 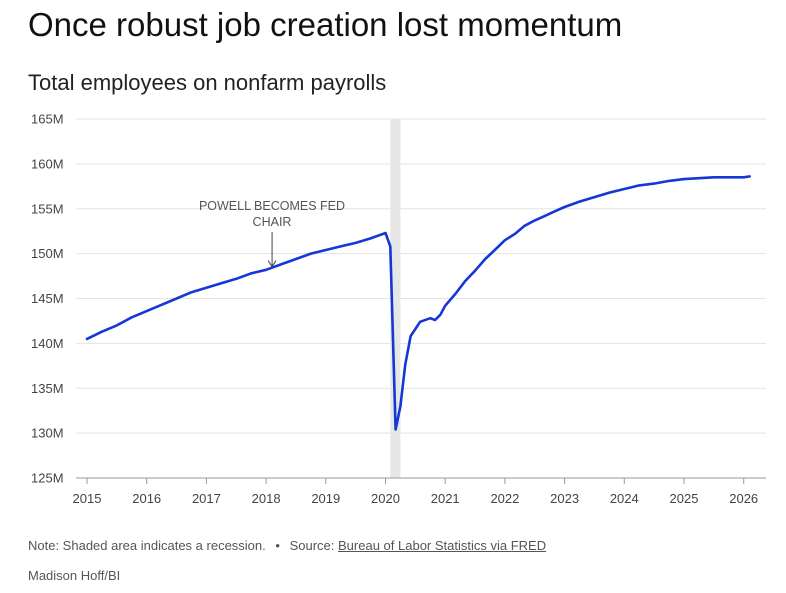 I want to click on y-tick-label: 160M, so click(x=47, y=163).